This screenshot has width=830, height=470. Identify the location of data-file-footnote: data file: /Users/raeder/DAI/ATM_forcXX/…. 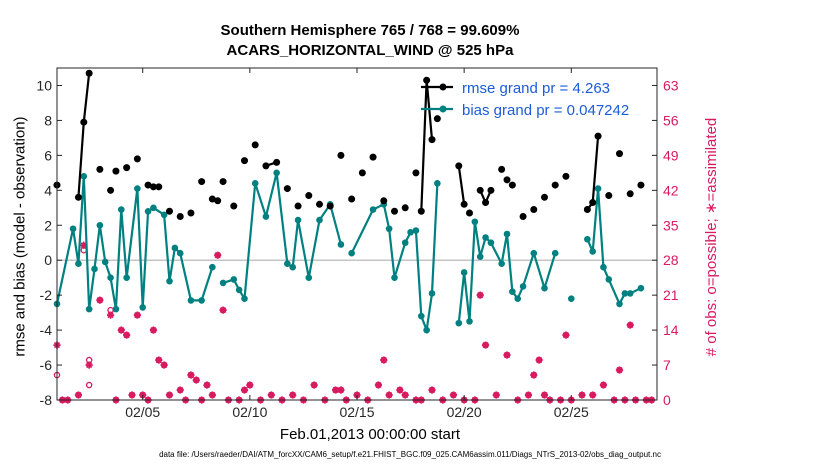
(410, 454).